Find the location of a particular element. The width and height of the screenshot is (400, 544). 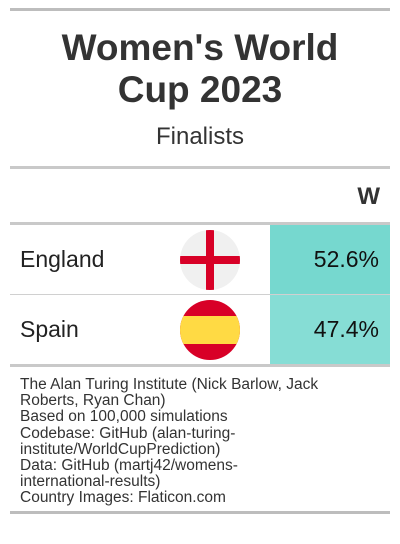

team-name: England is located at coordinates (62, 259).